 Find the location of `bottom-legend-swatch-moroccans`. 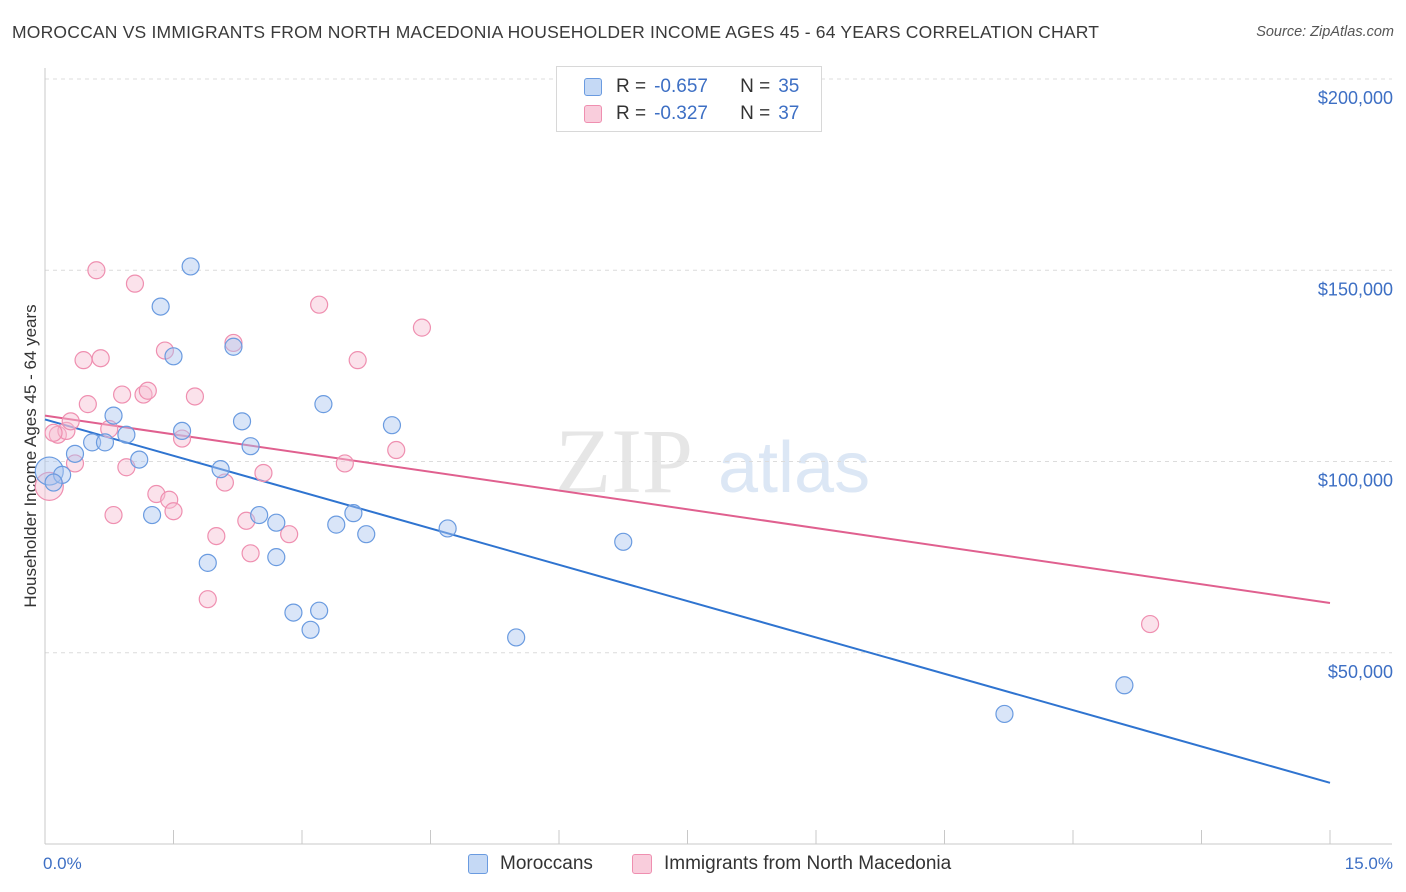

bottom-legend-swatch-moroccans is located at coordinates (478, 864).